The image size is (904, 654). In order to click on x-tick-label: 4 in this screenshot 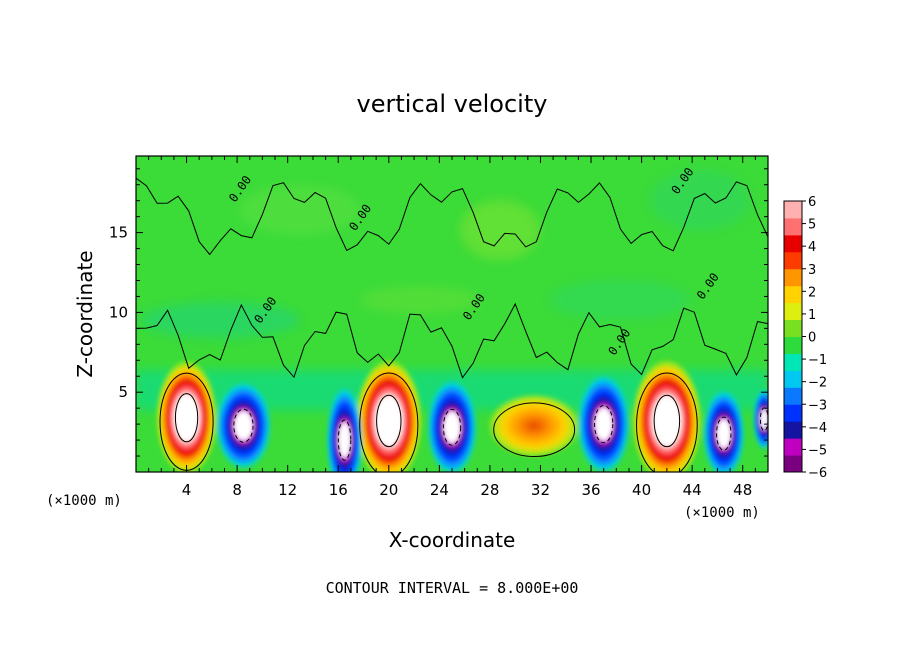, I will do `click(187, 490)`.